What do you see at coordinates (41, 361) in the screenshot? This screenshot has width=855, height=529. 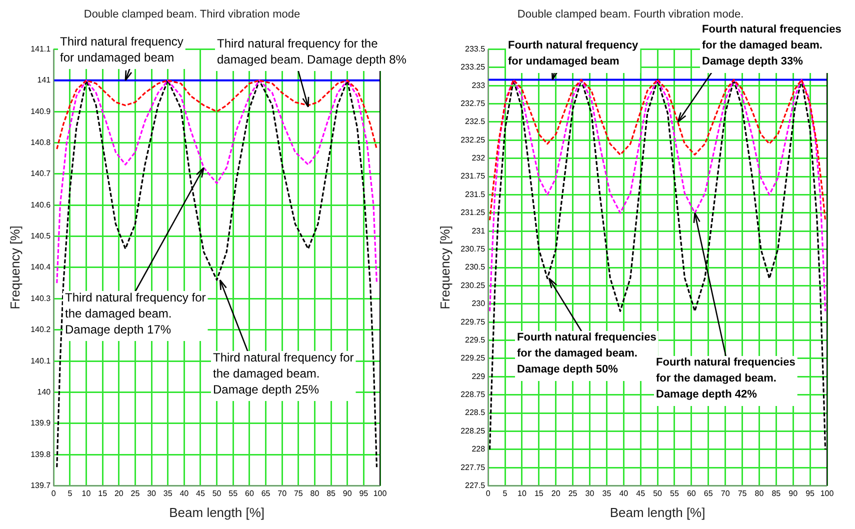 I see `y-tick-label: 140.1` at bounding box center [41, 361].